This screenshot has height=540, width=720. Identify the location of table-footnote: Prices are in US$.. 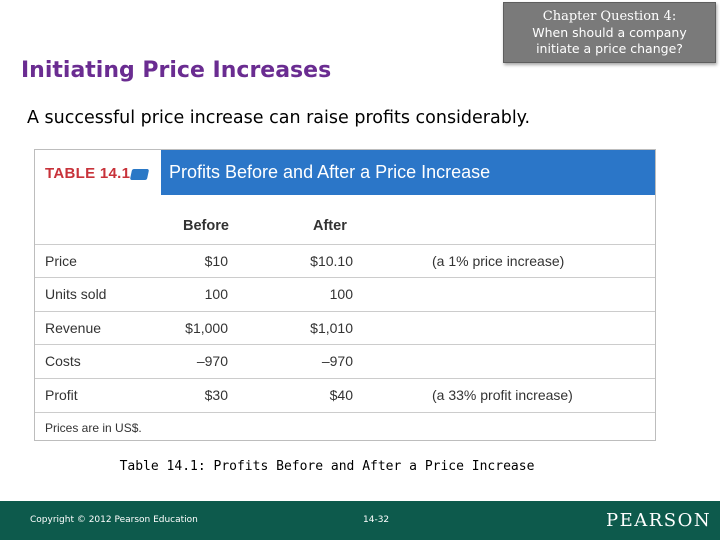
(93, 428).